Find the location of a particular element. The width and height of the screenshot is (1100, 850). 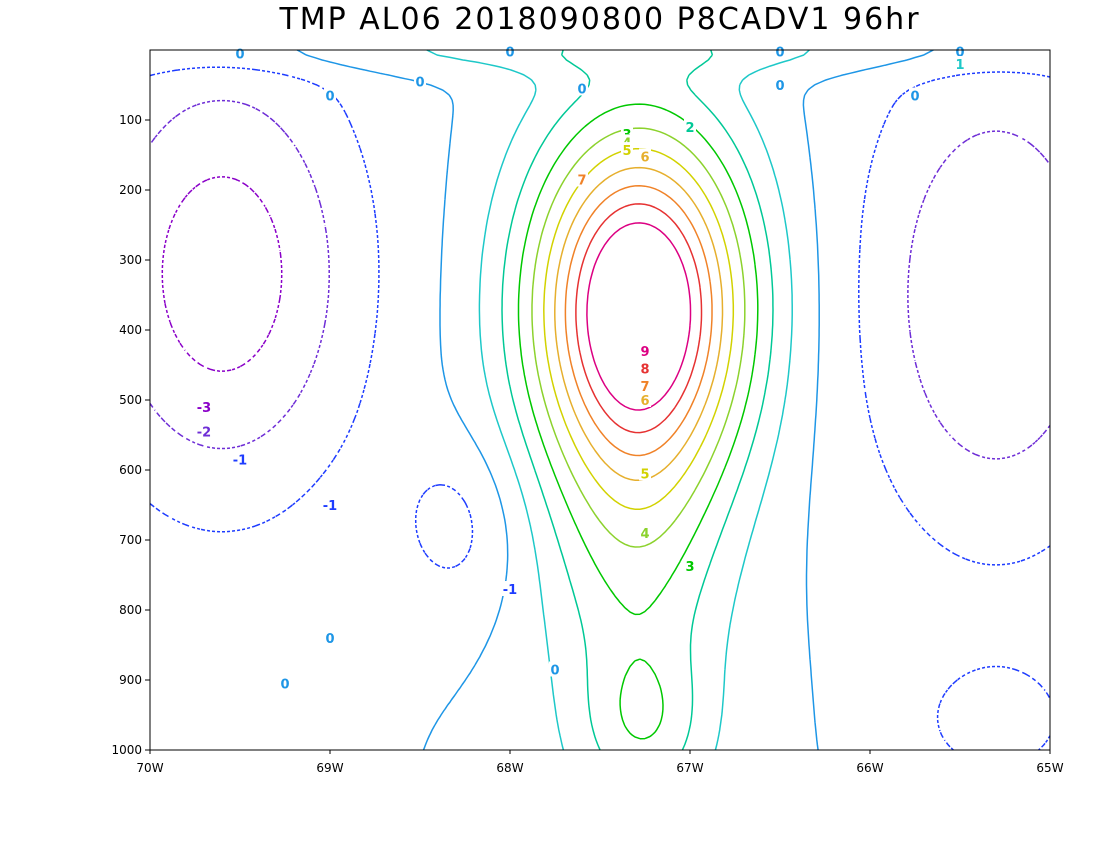

y-tick-label: 1000 is located at coordinates (126, 750).